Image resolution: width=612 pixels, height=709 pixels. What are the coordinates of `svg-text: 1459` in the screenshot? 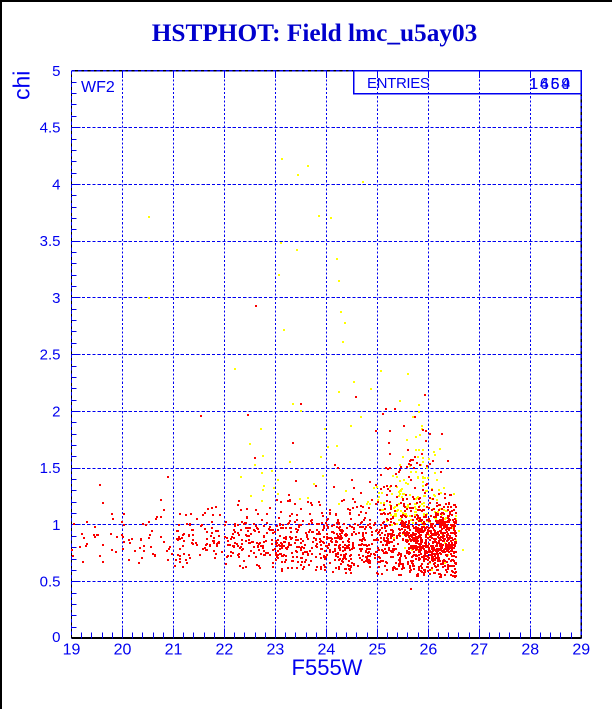 It's located at (550, 84).